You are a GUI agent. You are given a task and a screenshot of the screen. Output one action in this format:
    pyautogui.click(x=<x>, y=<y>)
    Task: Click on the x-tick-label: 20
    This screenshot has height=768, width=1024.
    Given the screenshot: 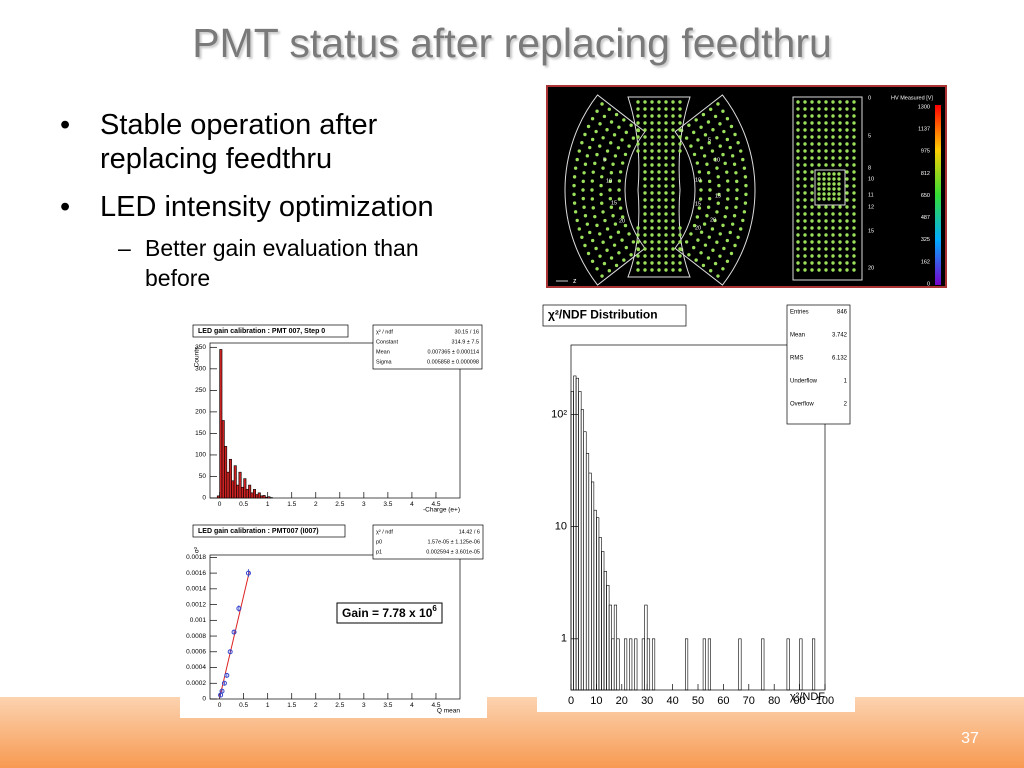 What is the action you would take?
    pyautogui.click(x=622, y=701)
    